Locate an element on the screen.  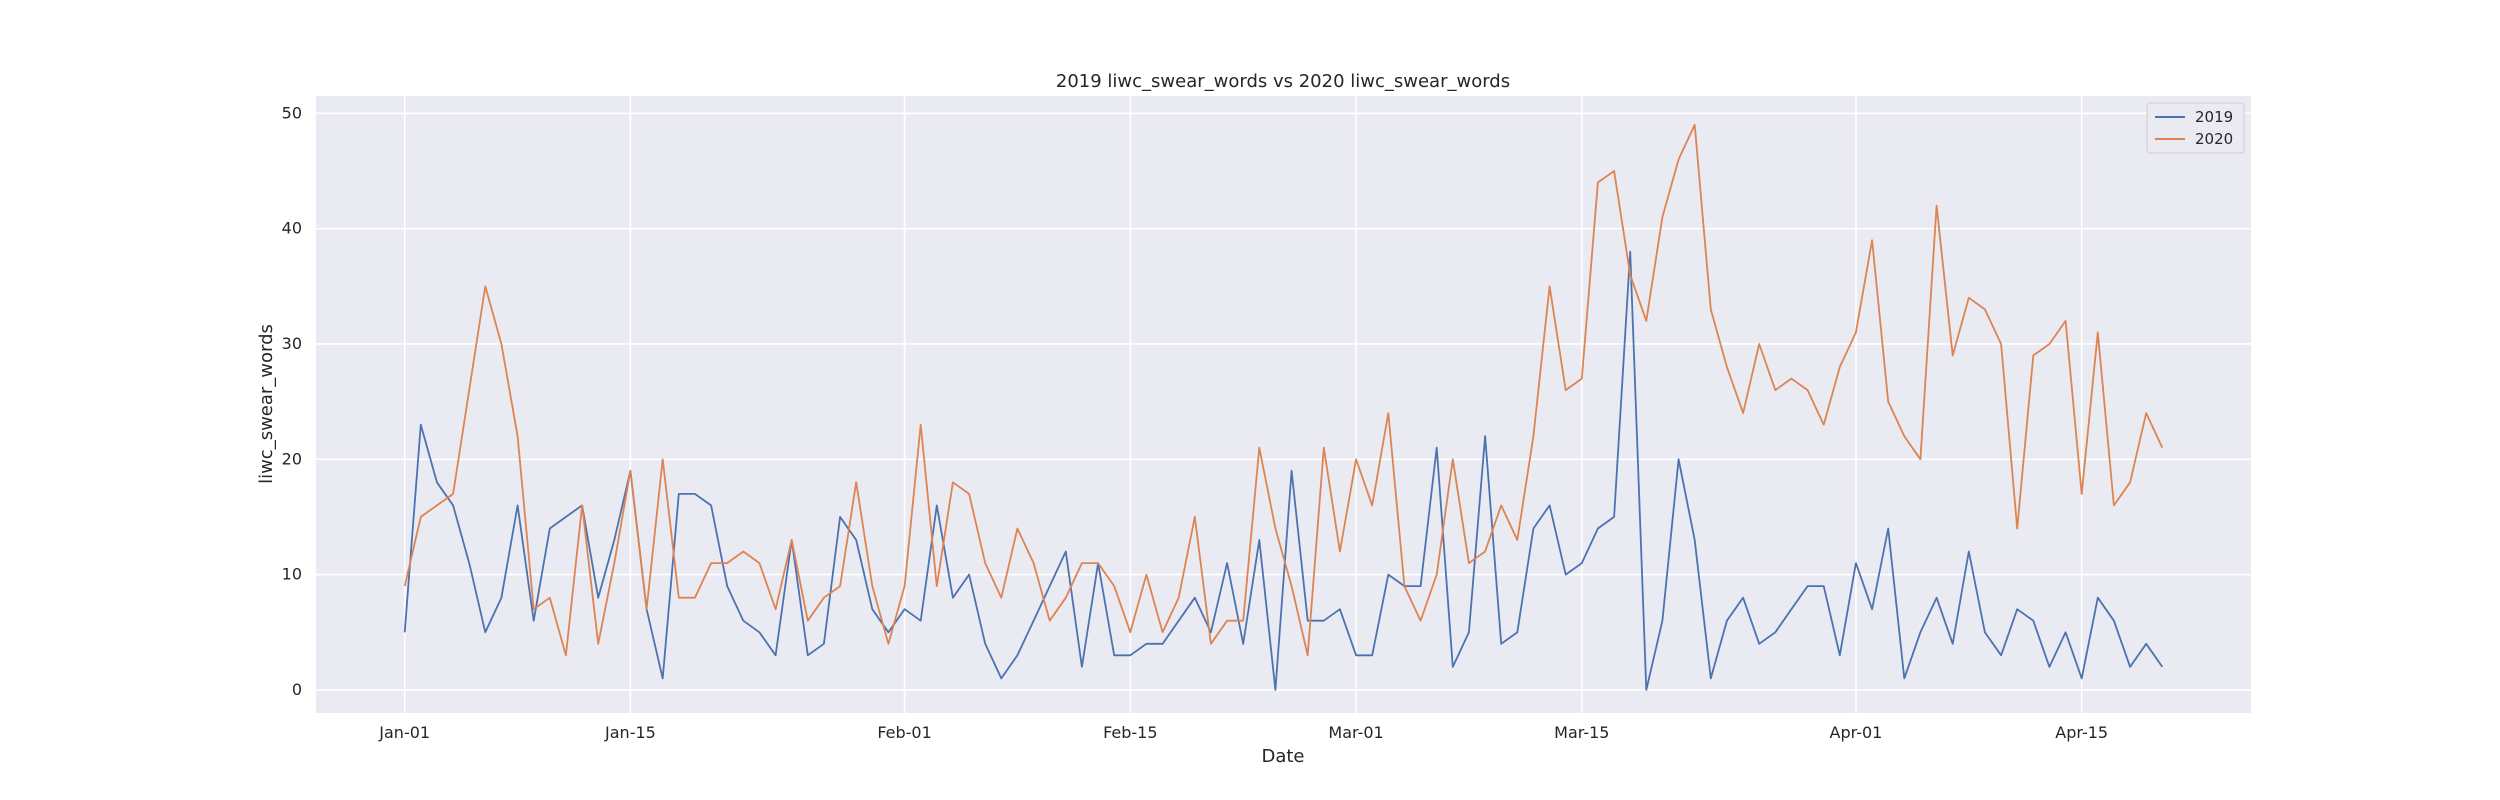
y-tick-label: 50 is located at coordinates (292, 112).